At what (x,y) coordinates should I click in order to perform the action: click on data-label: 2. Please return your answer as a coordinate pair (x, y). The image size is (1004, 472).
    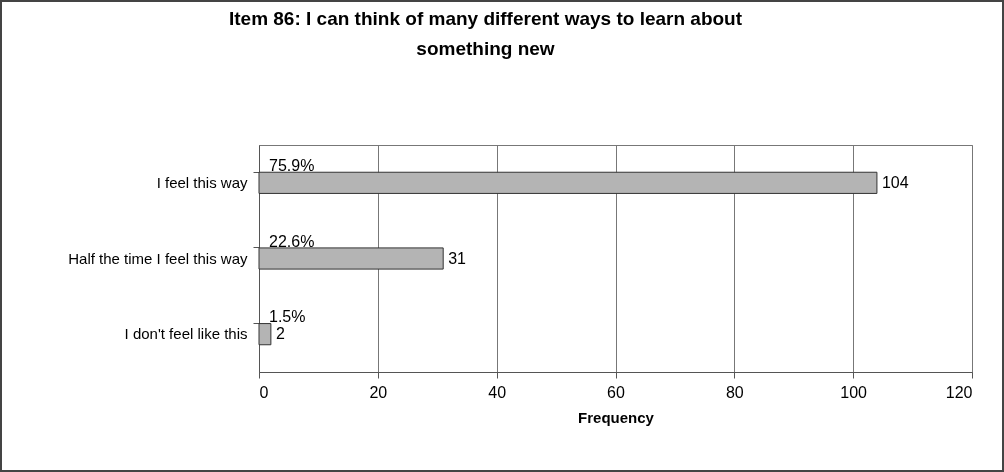
    Looking at the image, I should click on (280, 334).